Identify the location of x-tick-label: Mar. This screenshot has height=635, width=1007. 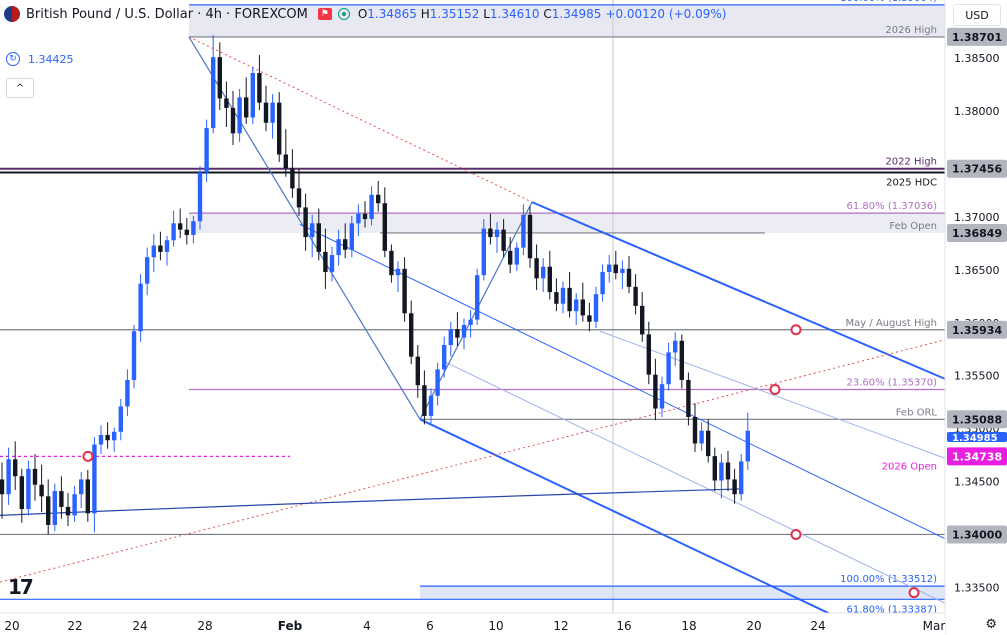
(934, 626).